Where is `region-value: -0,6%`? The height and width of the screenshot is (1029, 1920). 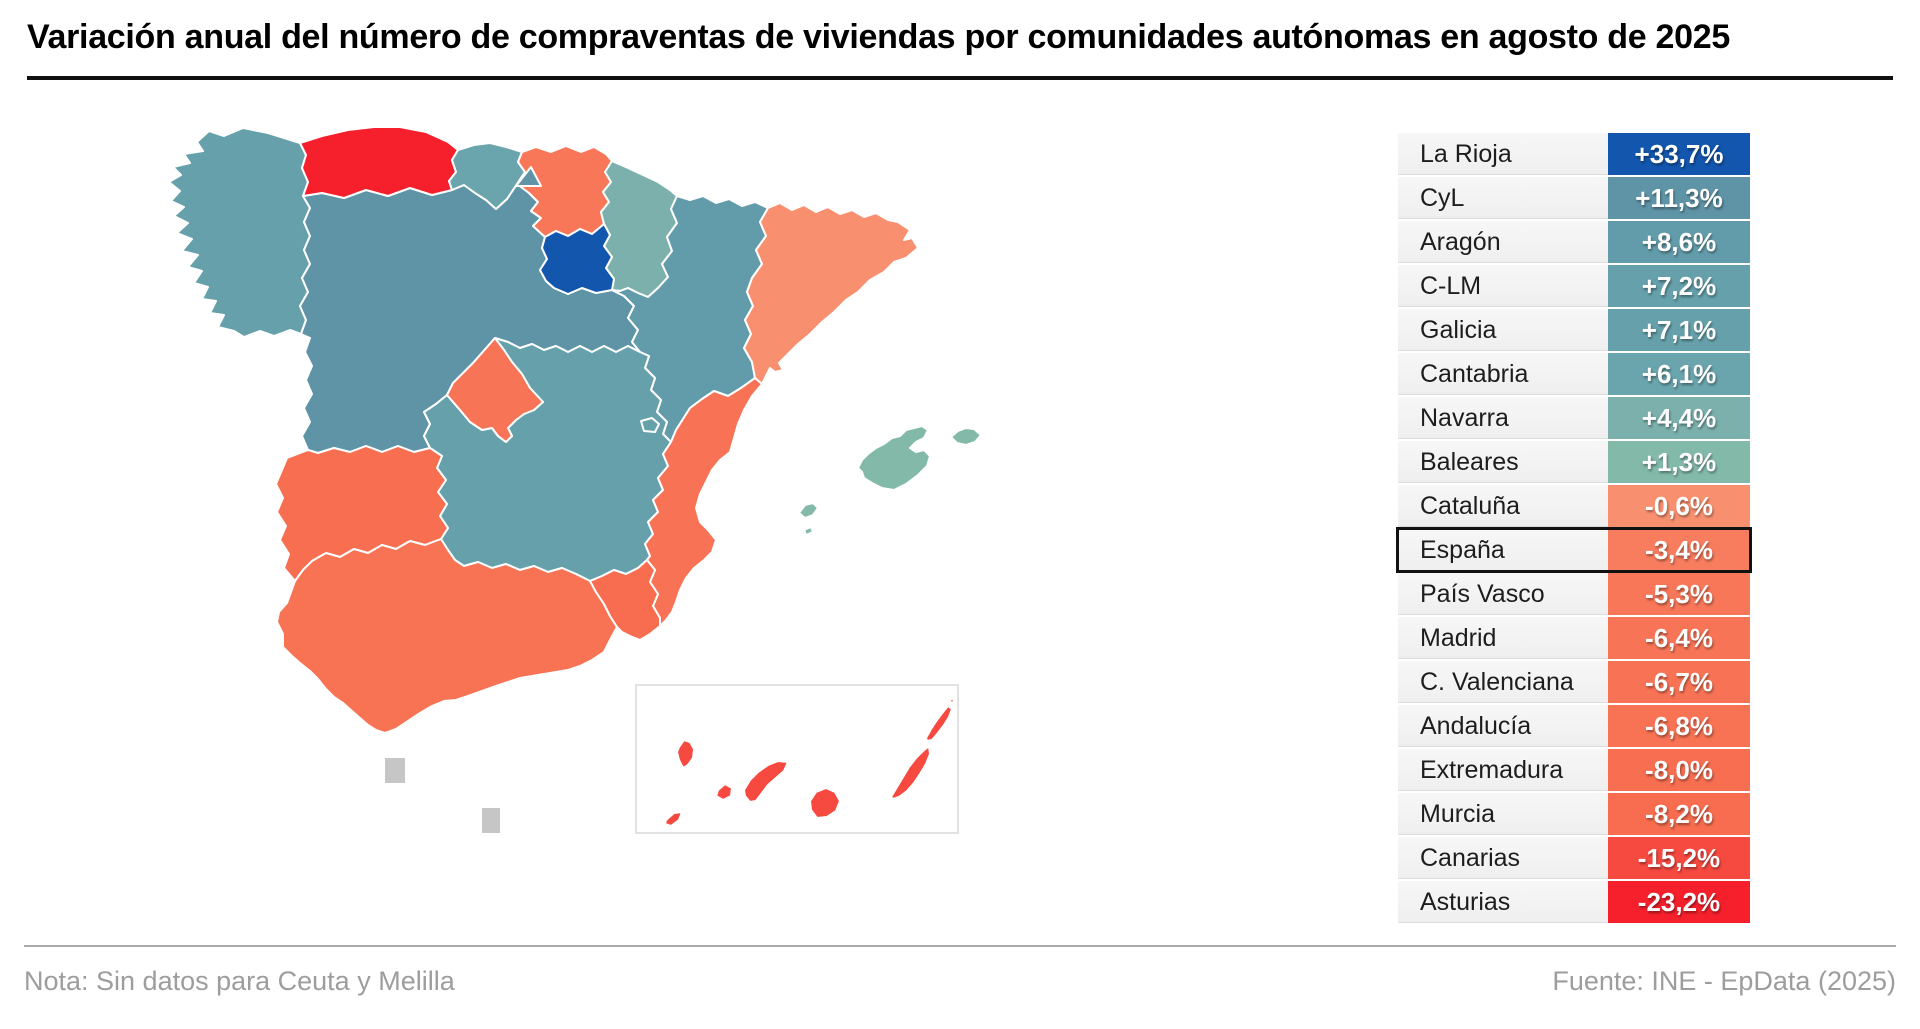 region-value: -0,6% is located at coordinates (1679, 506).